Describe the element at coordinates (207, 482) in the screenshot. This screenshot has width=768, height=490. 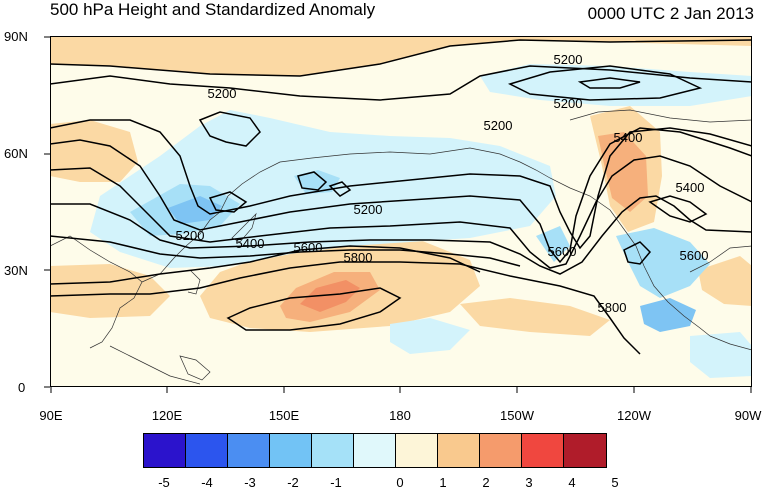
I see `colorbar-label: -4` at that location.